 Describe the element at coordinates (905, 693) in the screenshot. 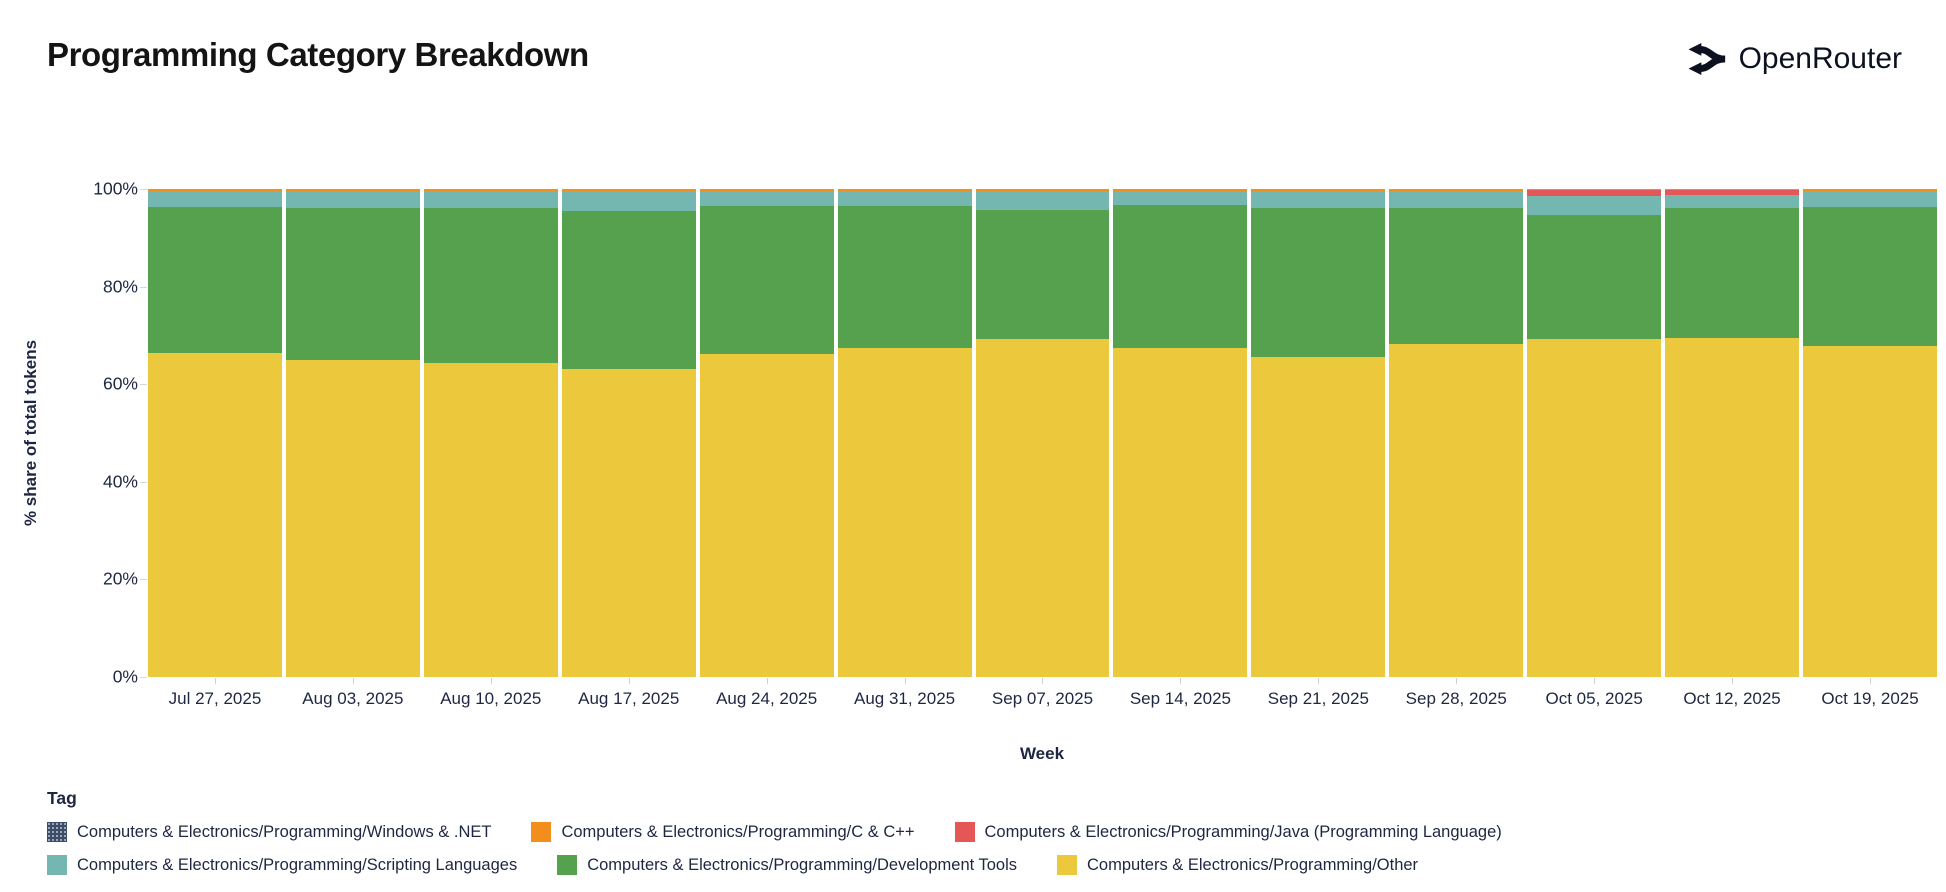

I see `x-tick-label: Aug 31, 2025` at that location.